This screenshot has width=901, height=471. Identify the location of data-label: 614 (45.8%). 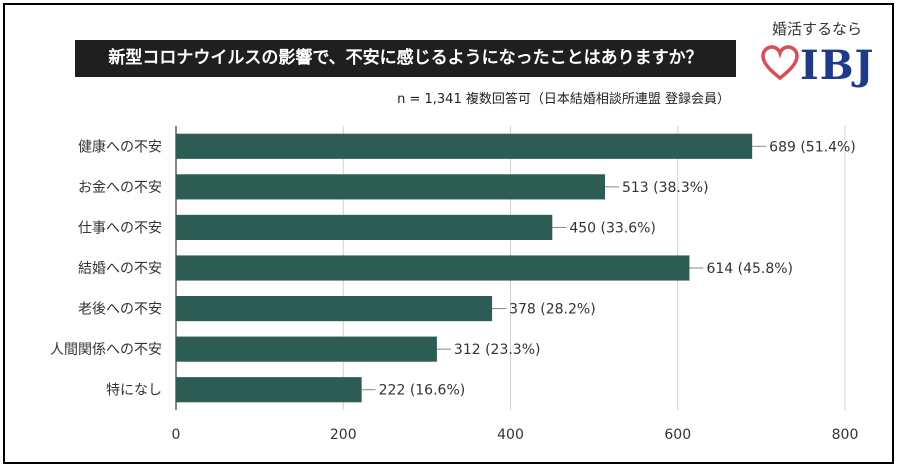
(749, 269).